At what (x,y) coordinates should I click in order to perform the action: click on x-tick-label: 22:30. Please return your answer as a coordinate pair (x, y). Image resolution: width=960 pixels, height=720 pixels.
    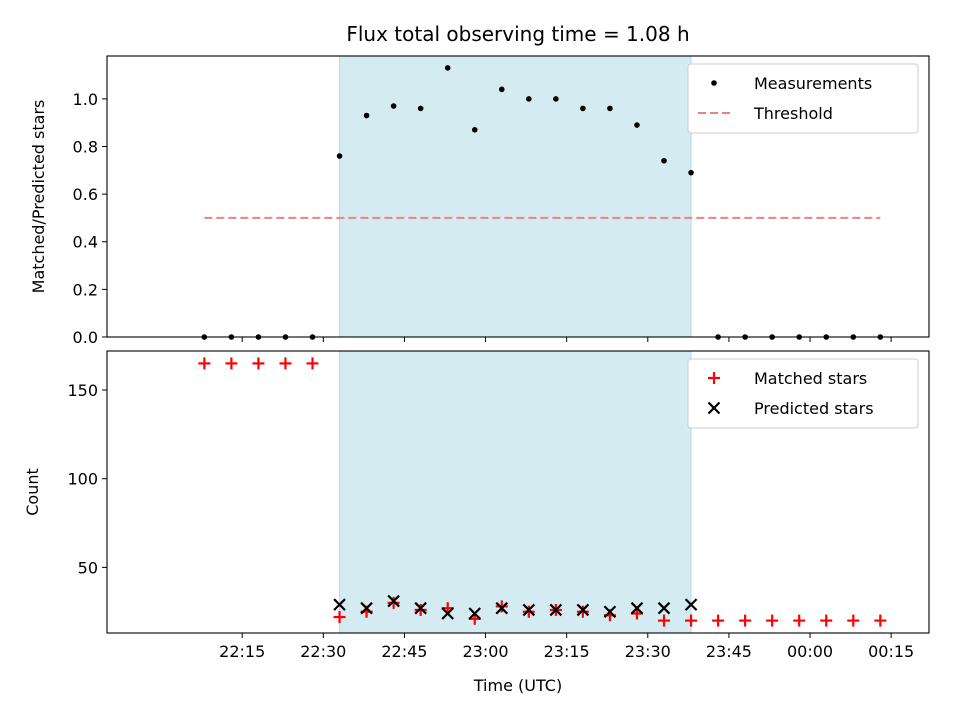
    Looking at the image, I should click on (323, 651).